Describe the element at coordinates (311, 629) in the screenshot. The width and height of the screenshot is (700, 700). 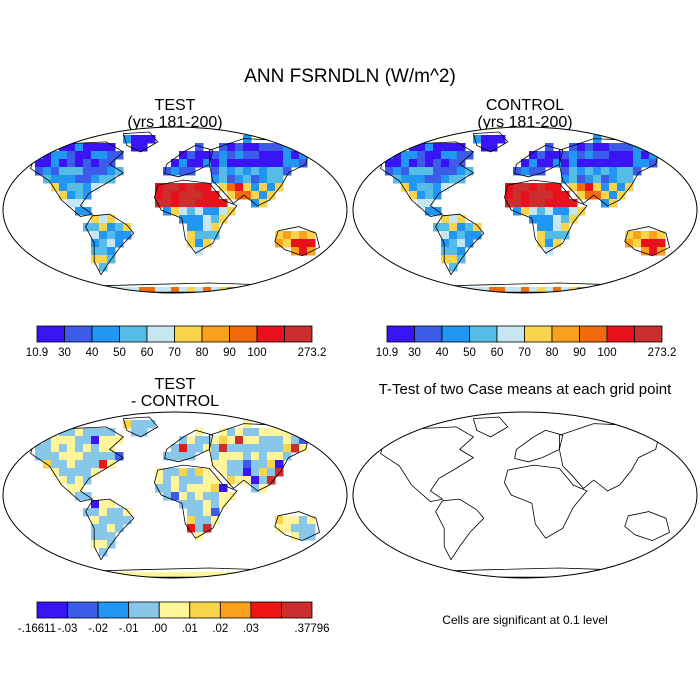
I see `diff-colorbar-label: .37796` at that location.